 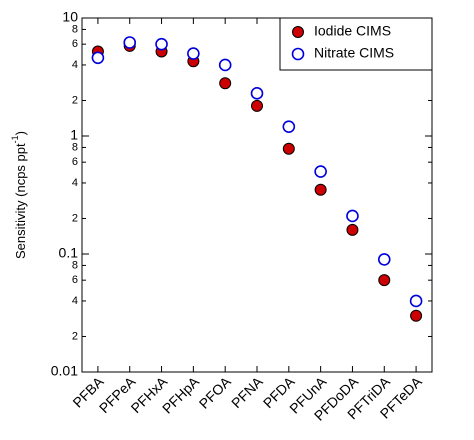 What do you see at coordinates (356, 44) in the screenshot?
I see `legend-box` at bounding box center [356, 44].